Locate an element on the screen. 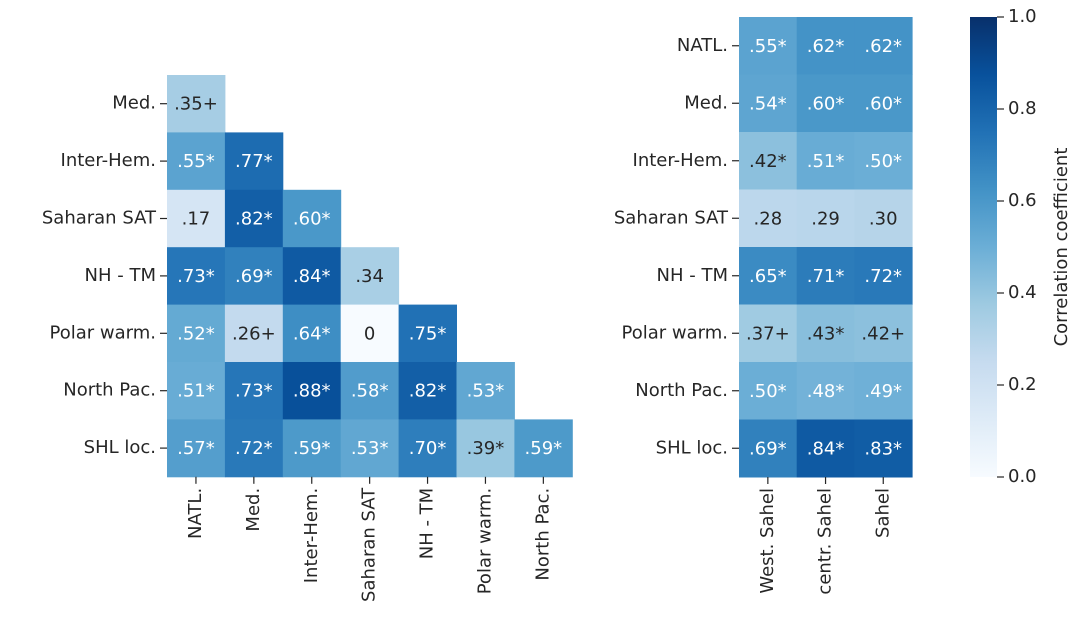 The width and height of the screenshot is (1082, 629). cell-label: .48* is located at coordinates (826, 391).